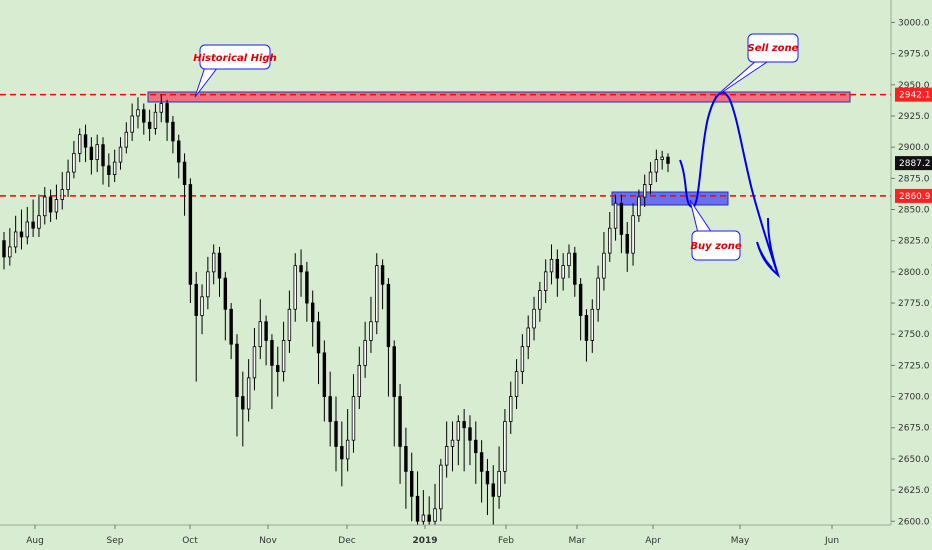 The width and height of the screenshot is (932, 550). What do you see at coordinates (773, 48) in the screenshot?
I see `sell-zone-label: Sell zone` at bounding box center [773, 48].